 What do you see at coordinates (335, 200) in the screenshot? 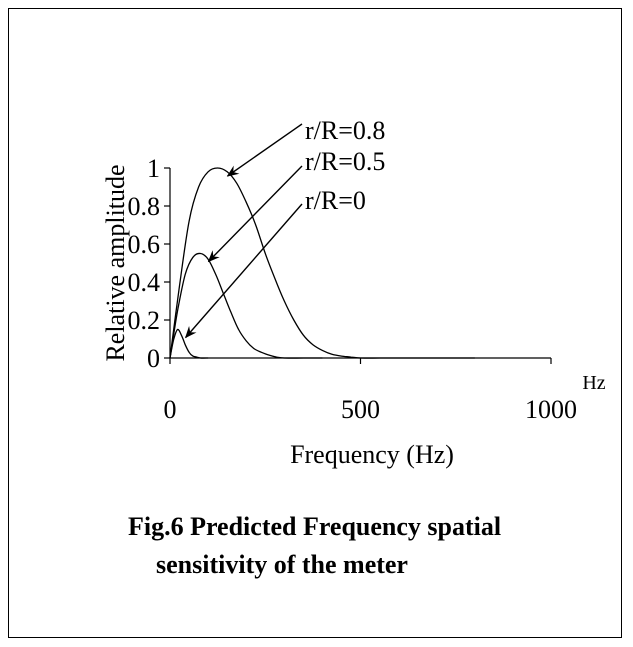
I see `annotation-label-r-r-0: r/R=0` at bounding box center [335, 200].